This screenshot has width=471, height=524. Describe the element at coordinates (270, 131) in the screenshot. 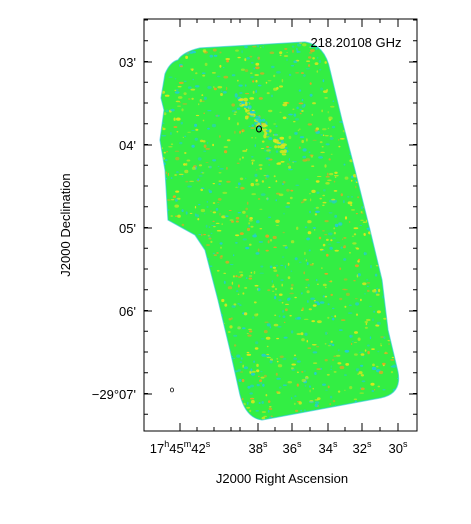

I see `map-emission-speckle` at that location.